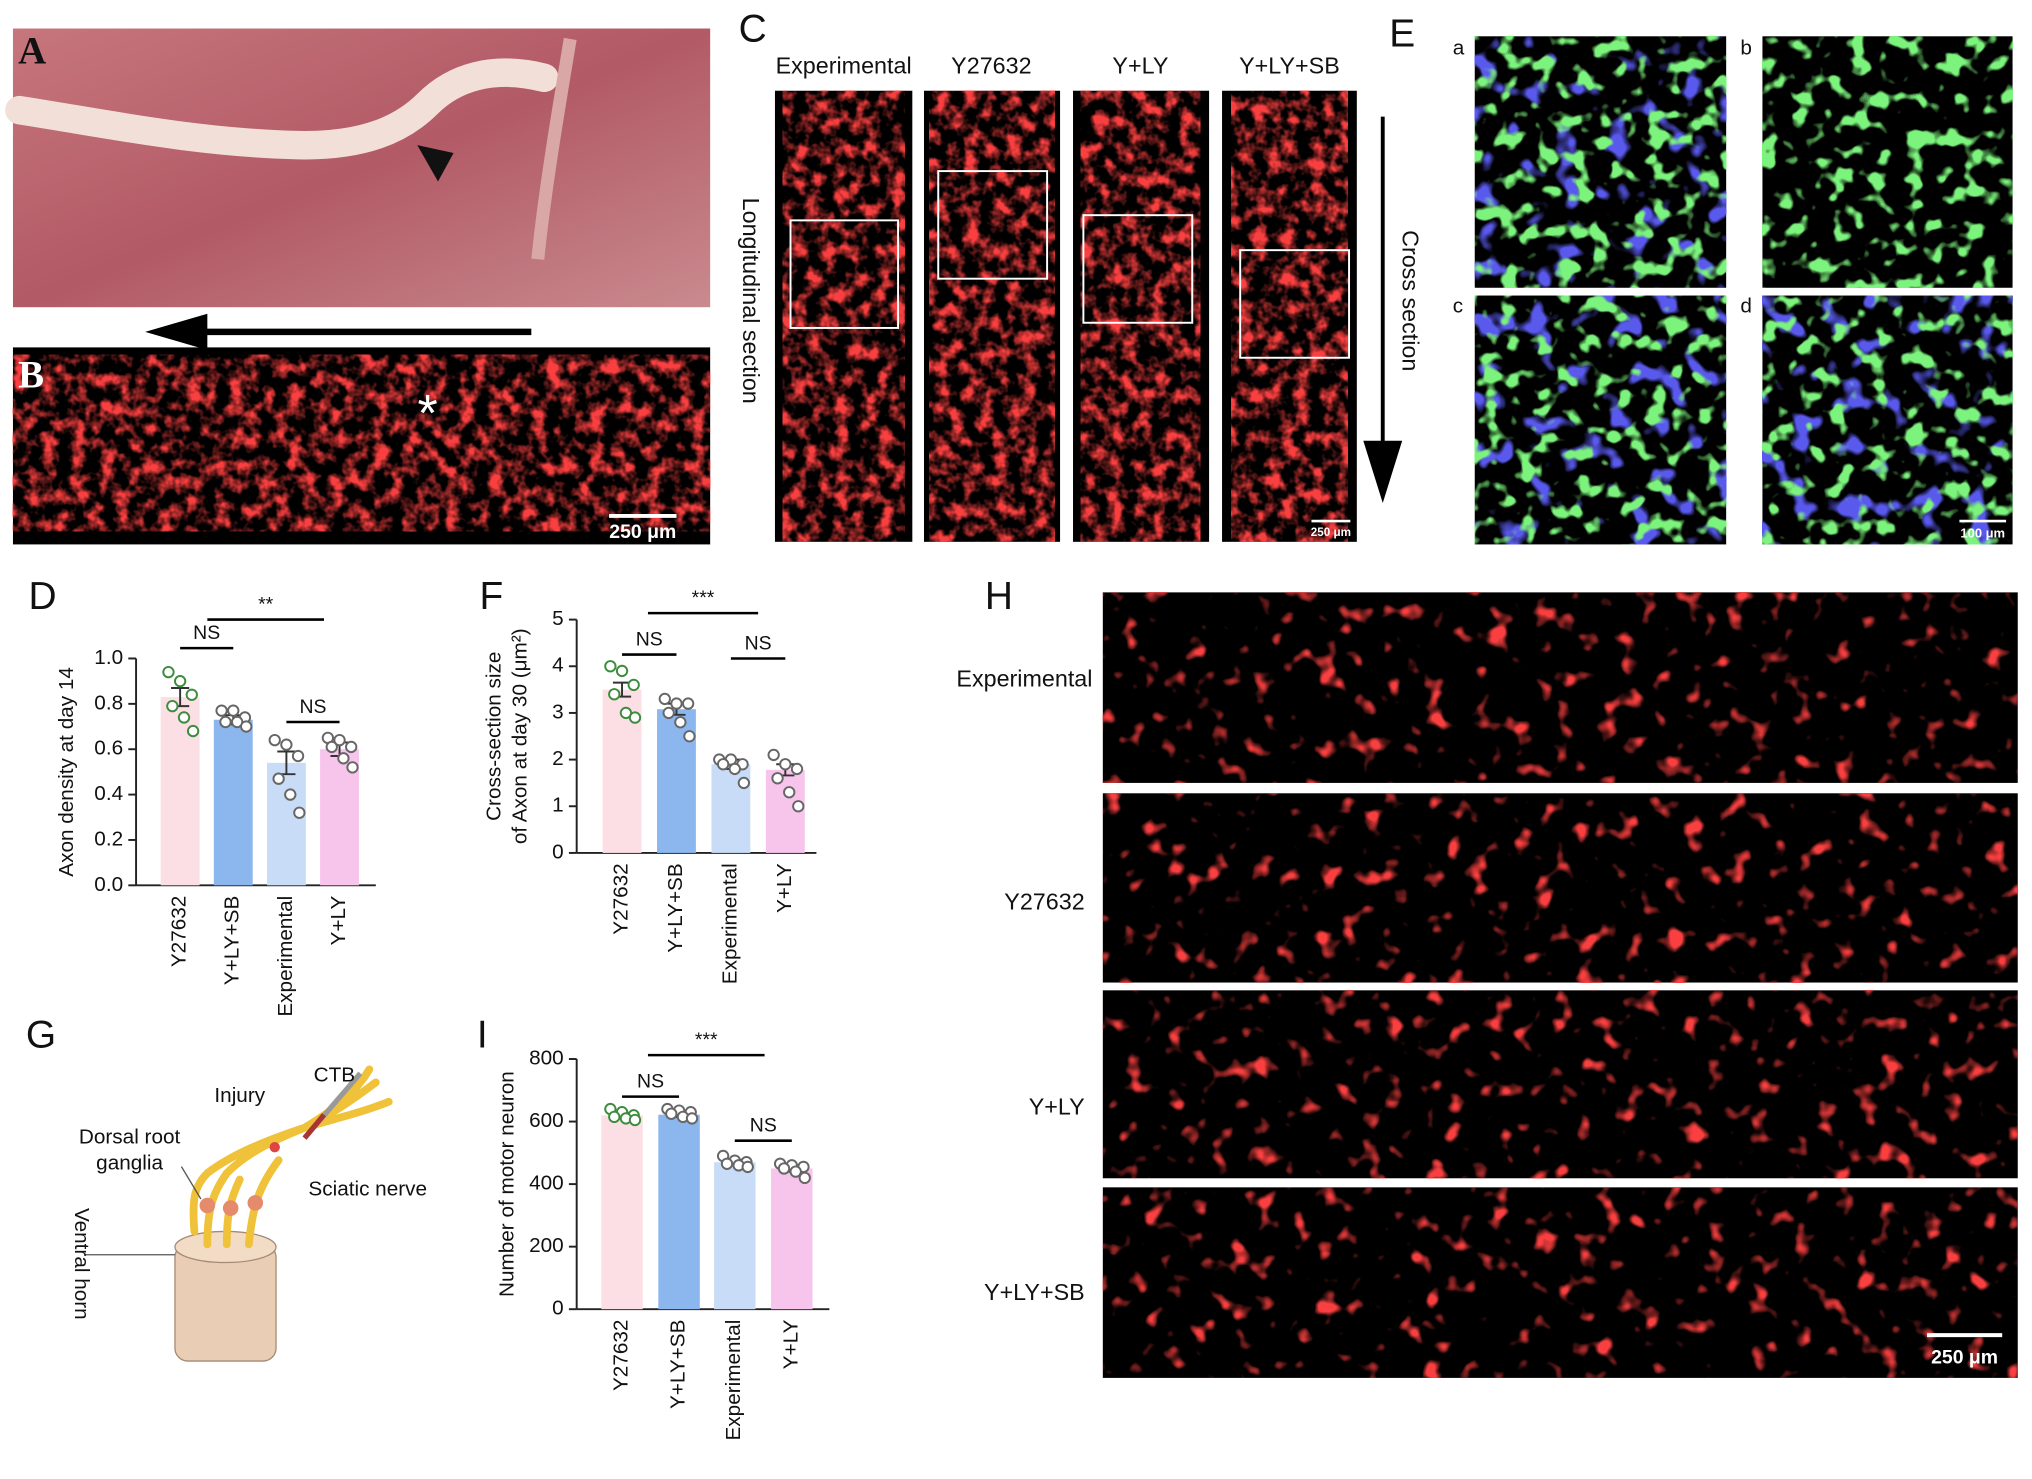 The height and width of the screenshot is (1479, 2032). Describe the element at coordinates (554, 148) in the screenshot. I see `vessel` at that location.